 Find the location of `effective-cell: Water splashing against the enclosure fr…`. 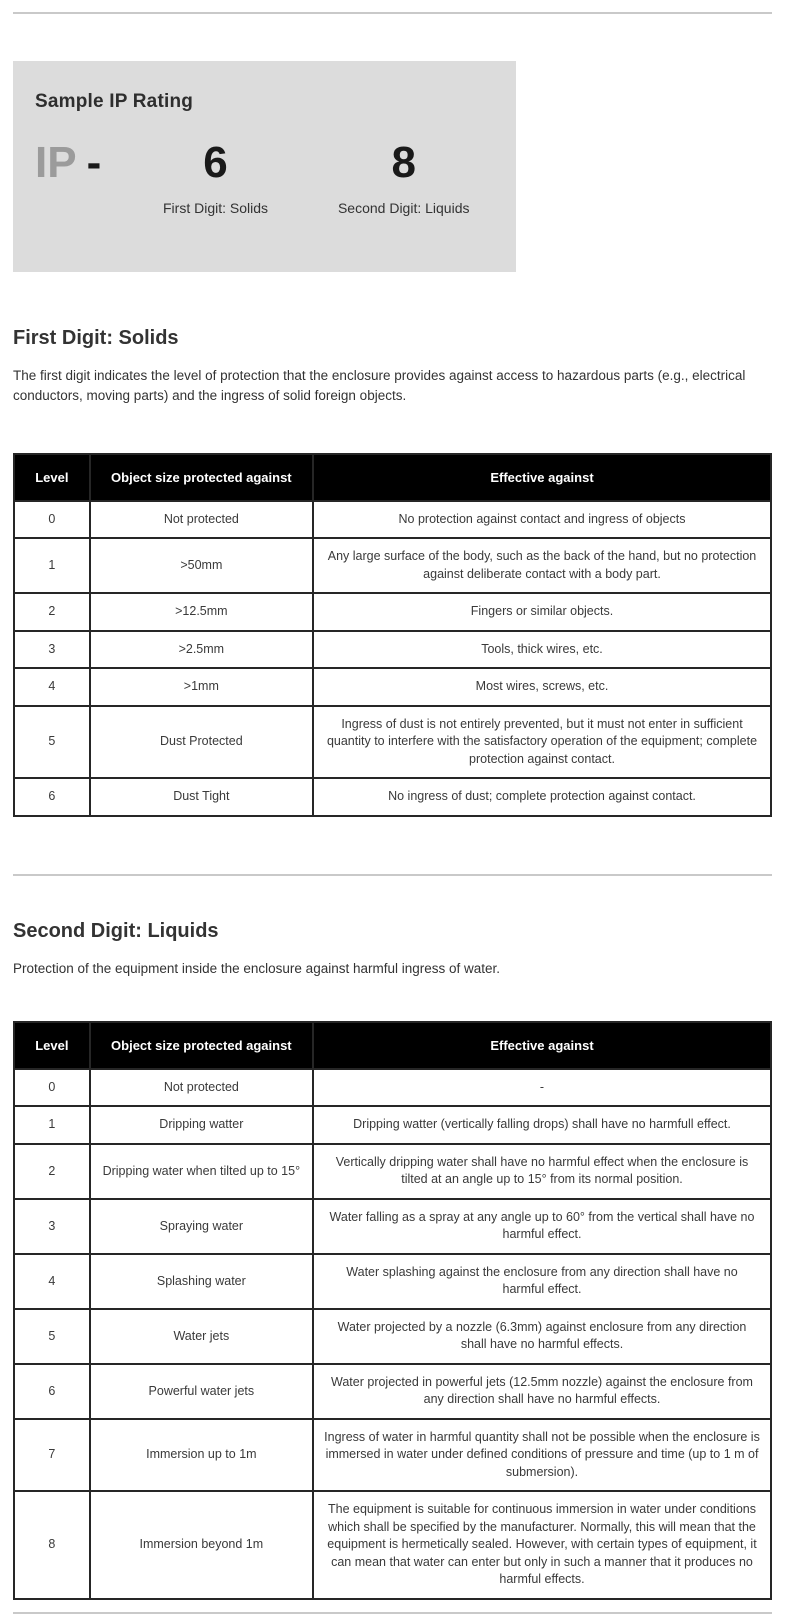

effective-cell: Water splashing against the enclosure fr… is located at coordinates (542, 1281).